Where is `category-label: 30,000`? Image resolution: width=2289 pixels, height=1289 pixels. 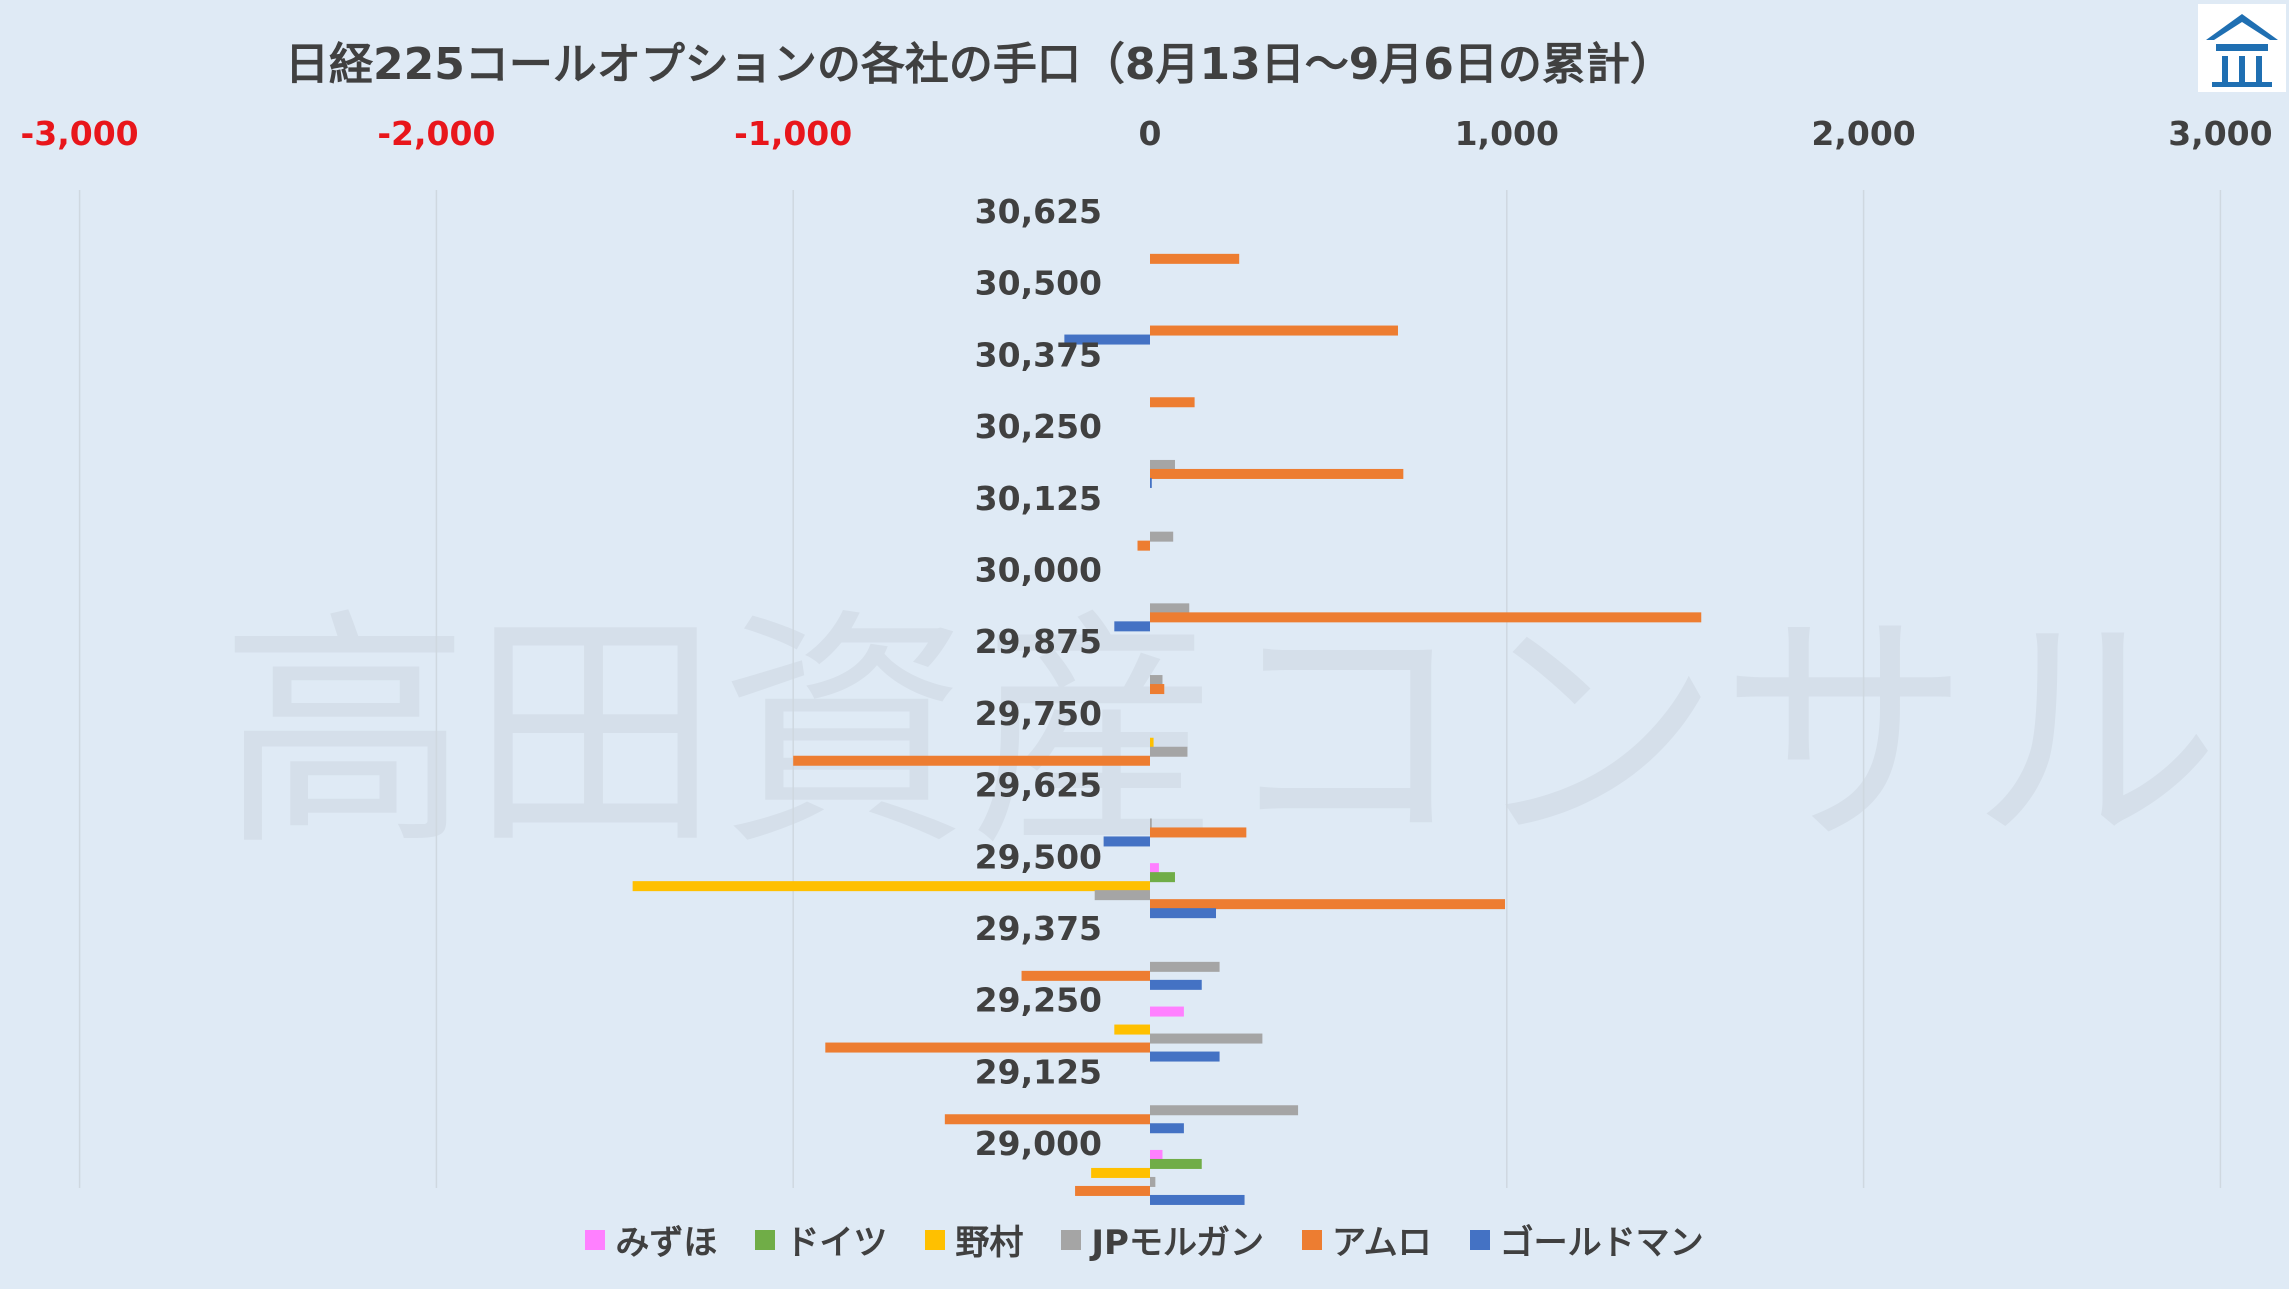
category-label: 30,000 is located at coordinates (1038, 570).